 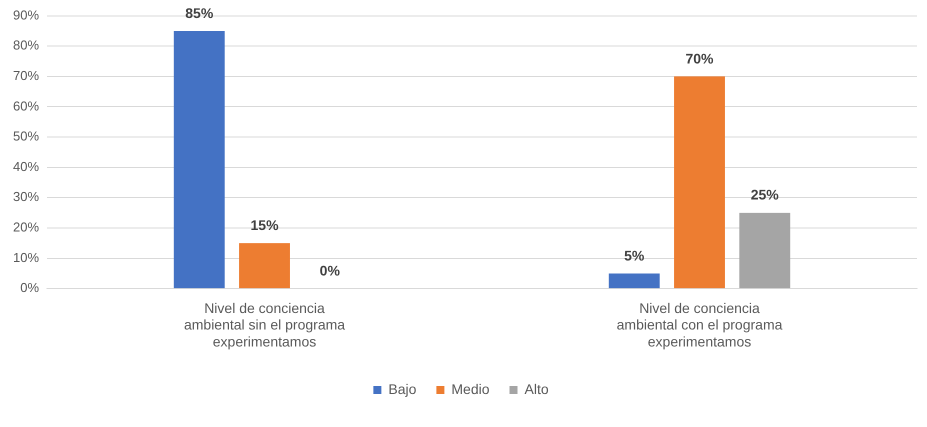 What do you see at coordinates (26, 166) in the screenshot?
I see `y-tick-label: 40%` at bounding box center [26, 166].